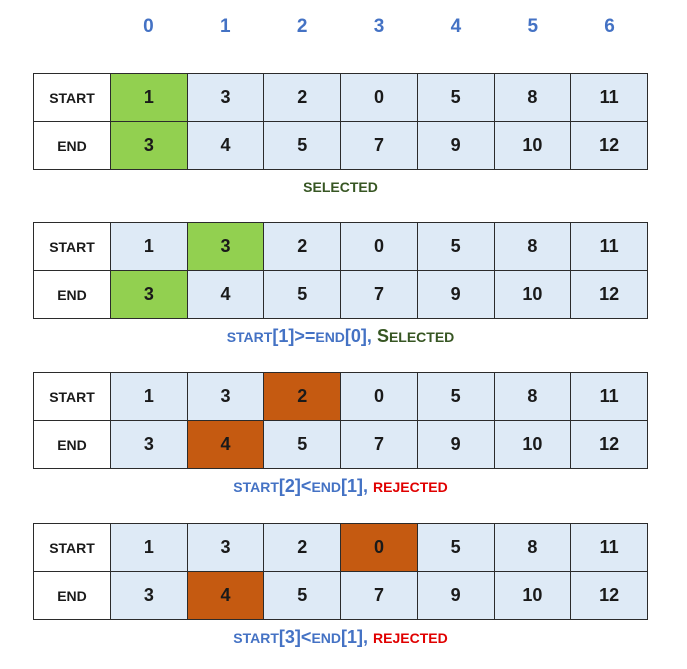 Image resolution: width=687 pixels, height=669 pixels. What do you see at coordinates (340, 486) in the screenshot?
I see `step-3-caption: START[2]<END[1], REJECTED` at bounding box center [340, 486].